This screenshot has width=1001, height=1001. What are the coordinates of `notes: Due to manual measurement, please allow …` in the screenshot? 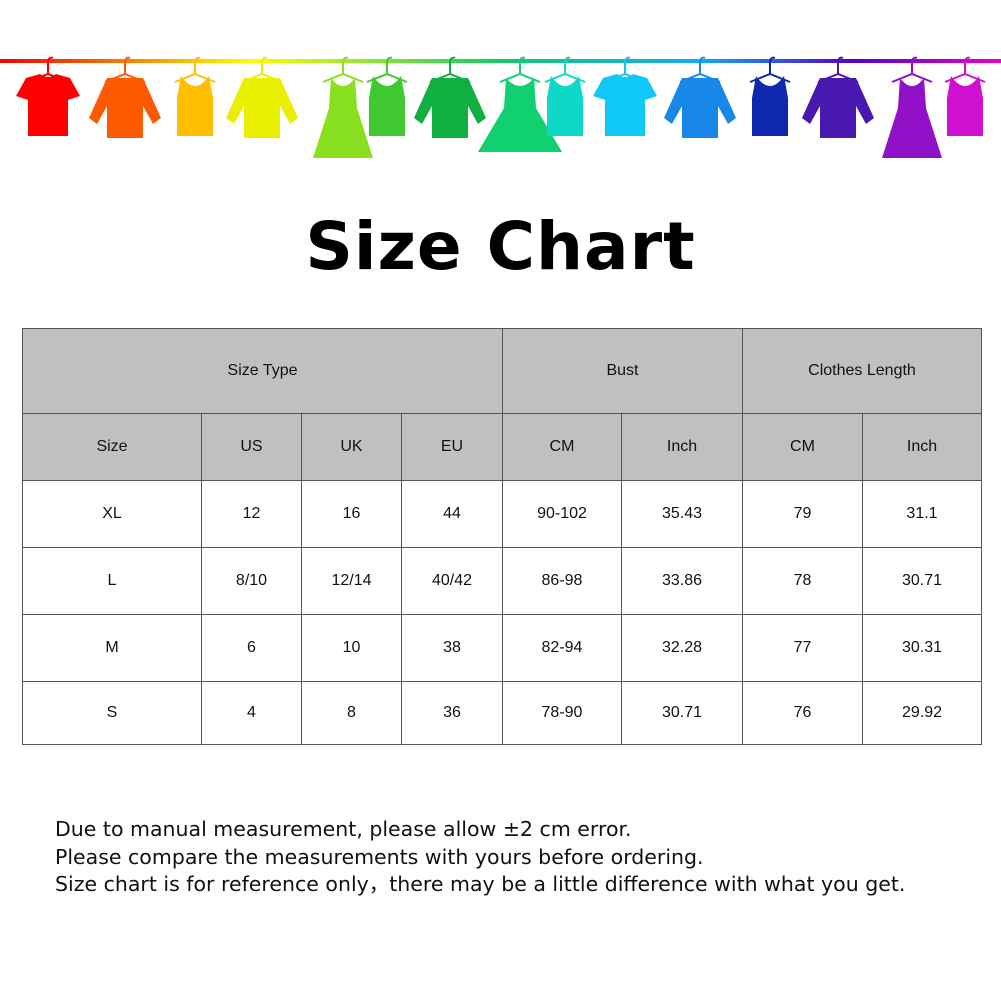 It's located at (480, 857).